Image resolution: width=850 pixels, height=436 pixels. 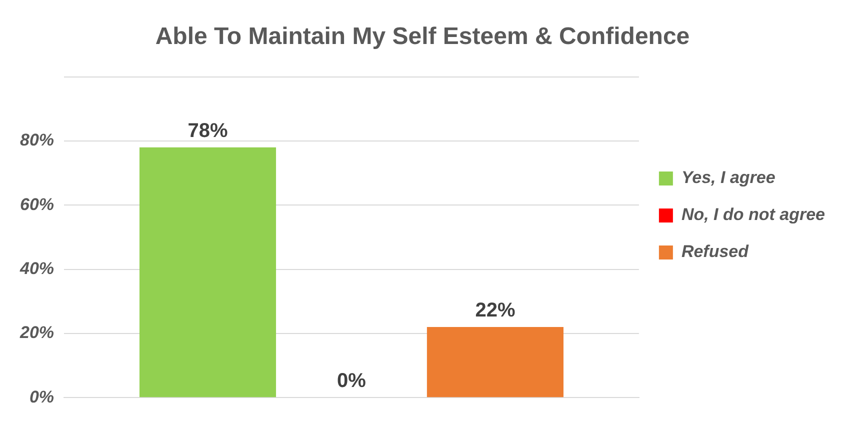 What do you see at coordinates (495, 311) in the screenshot?
I see `data-label: 22%` at bounding box center [495, 311].